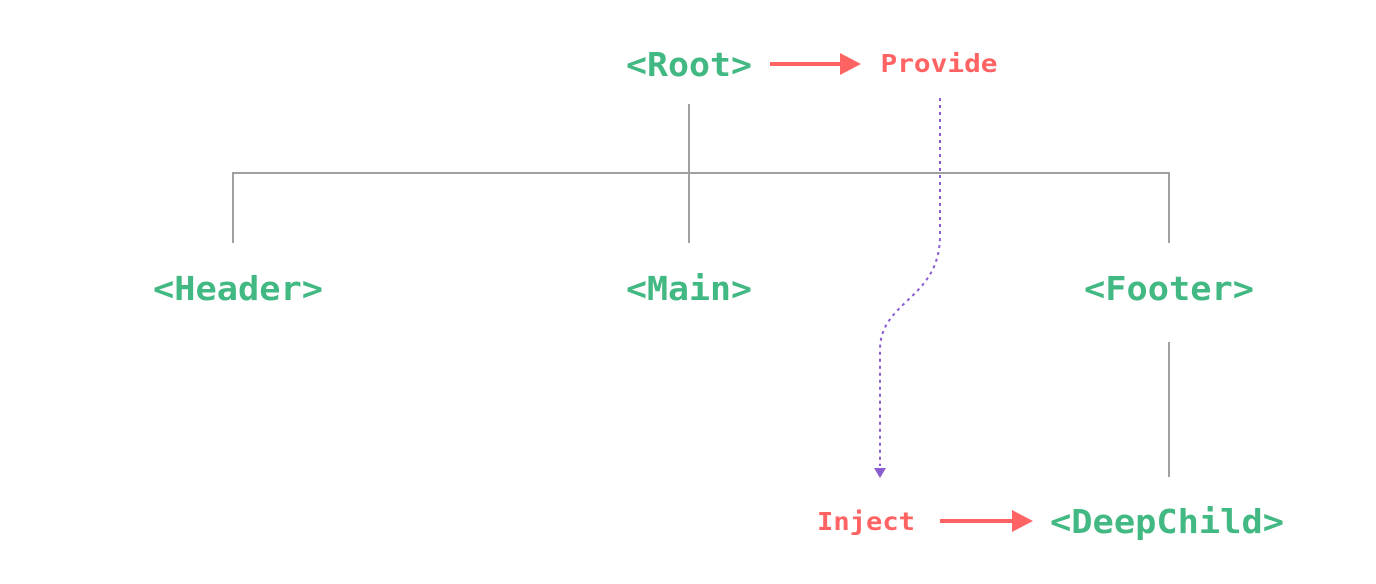 This screenshot has width=1376, height=584. What do you see at coordinates (701, 207) in the screenshot?
I see `children-connector` at bounding box center [701, 207].